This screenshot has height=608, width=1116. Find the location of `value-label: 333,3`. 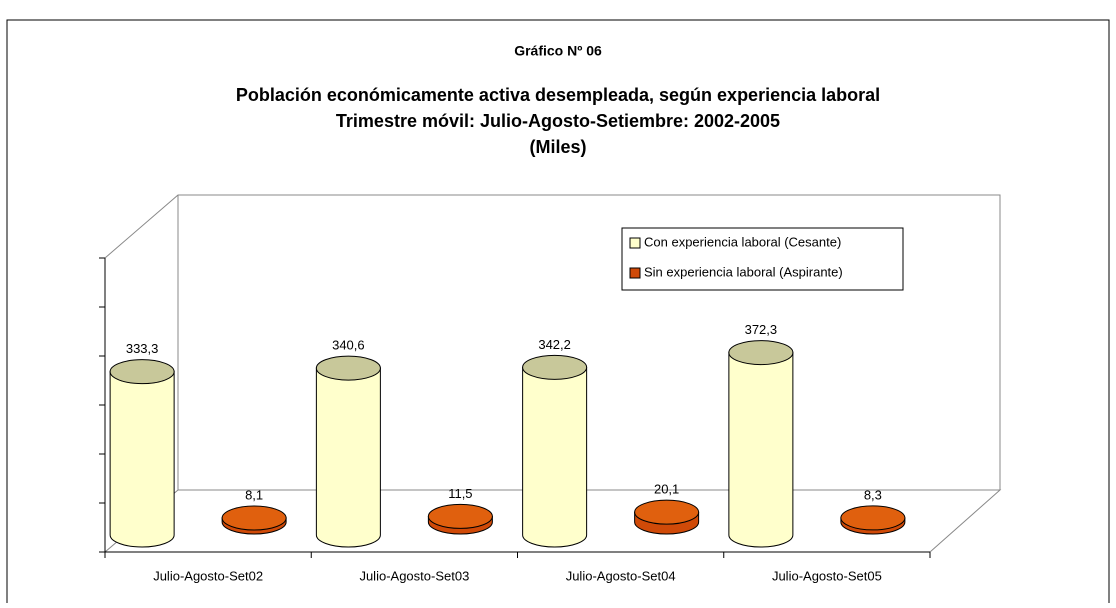

value-label: 333,3 is located at coordinates (142, 348).